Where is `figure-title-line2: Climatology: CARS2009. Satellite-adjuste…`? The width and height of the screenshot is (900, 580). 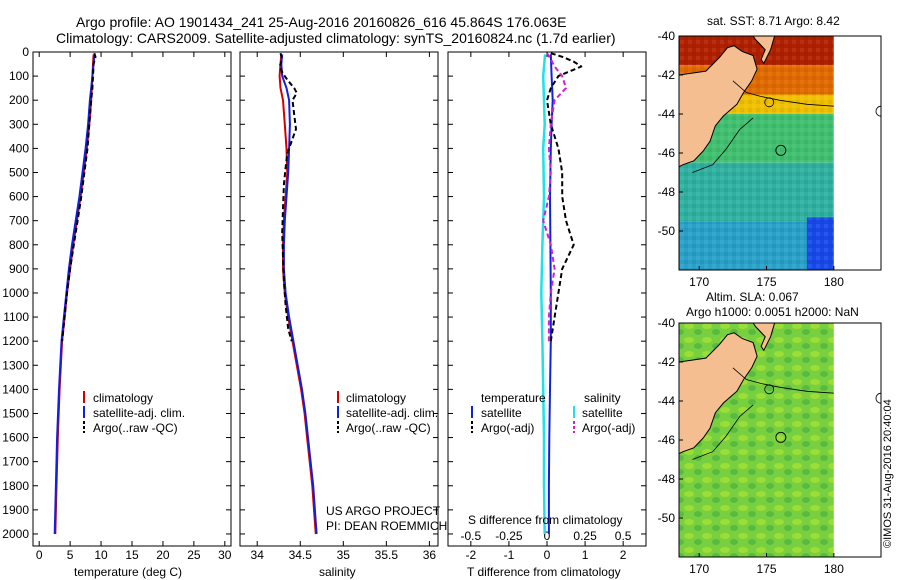
figure-title-line2: Climatology: CARS2009. Satellite-adjuste… is located at coordinates (336, 38).